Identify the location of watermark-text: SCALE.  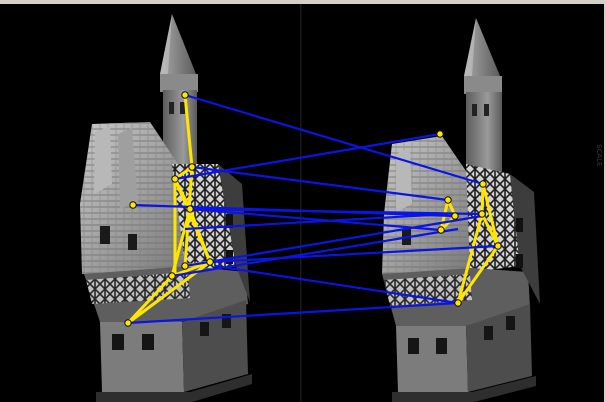
(599, 155).